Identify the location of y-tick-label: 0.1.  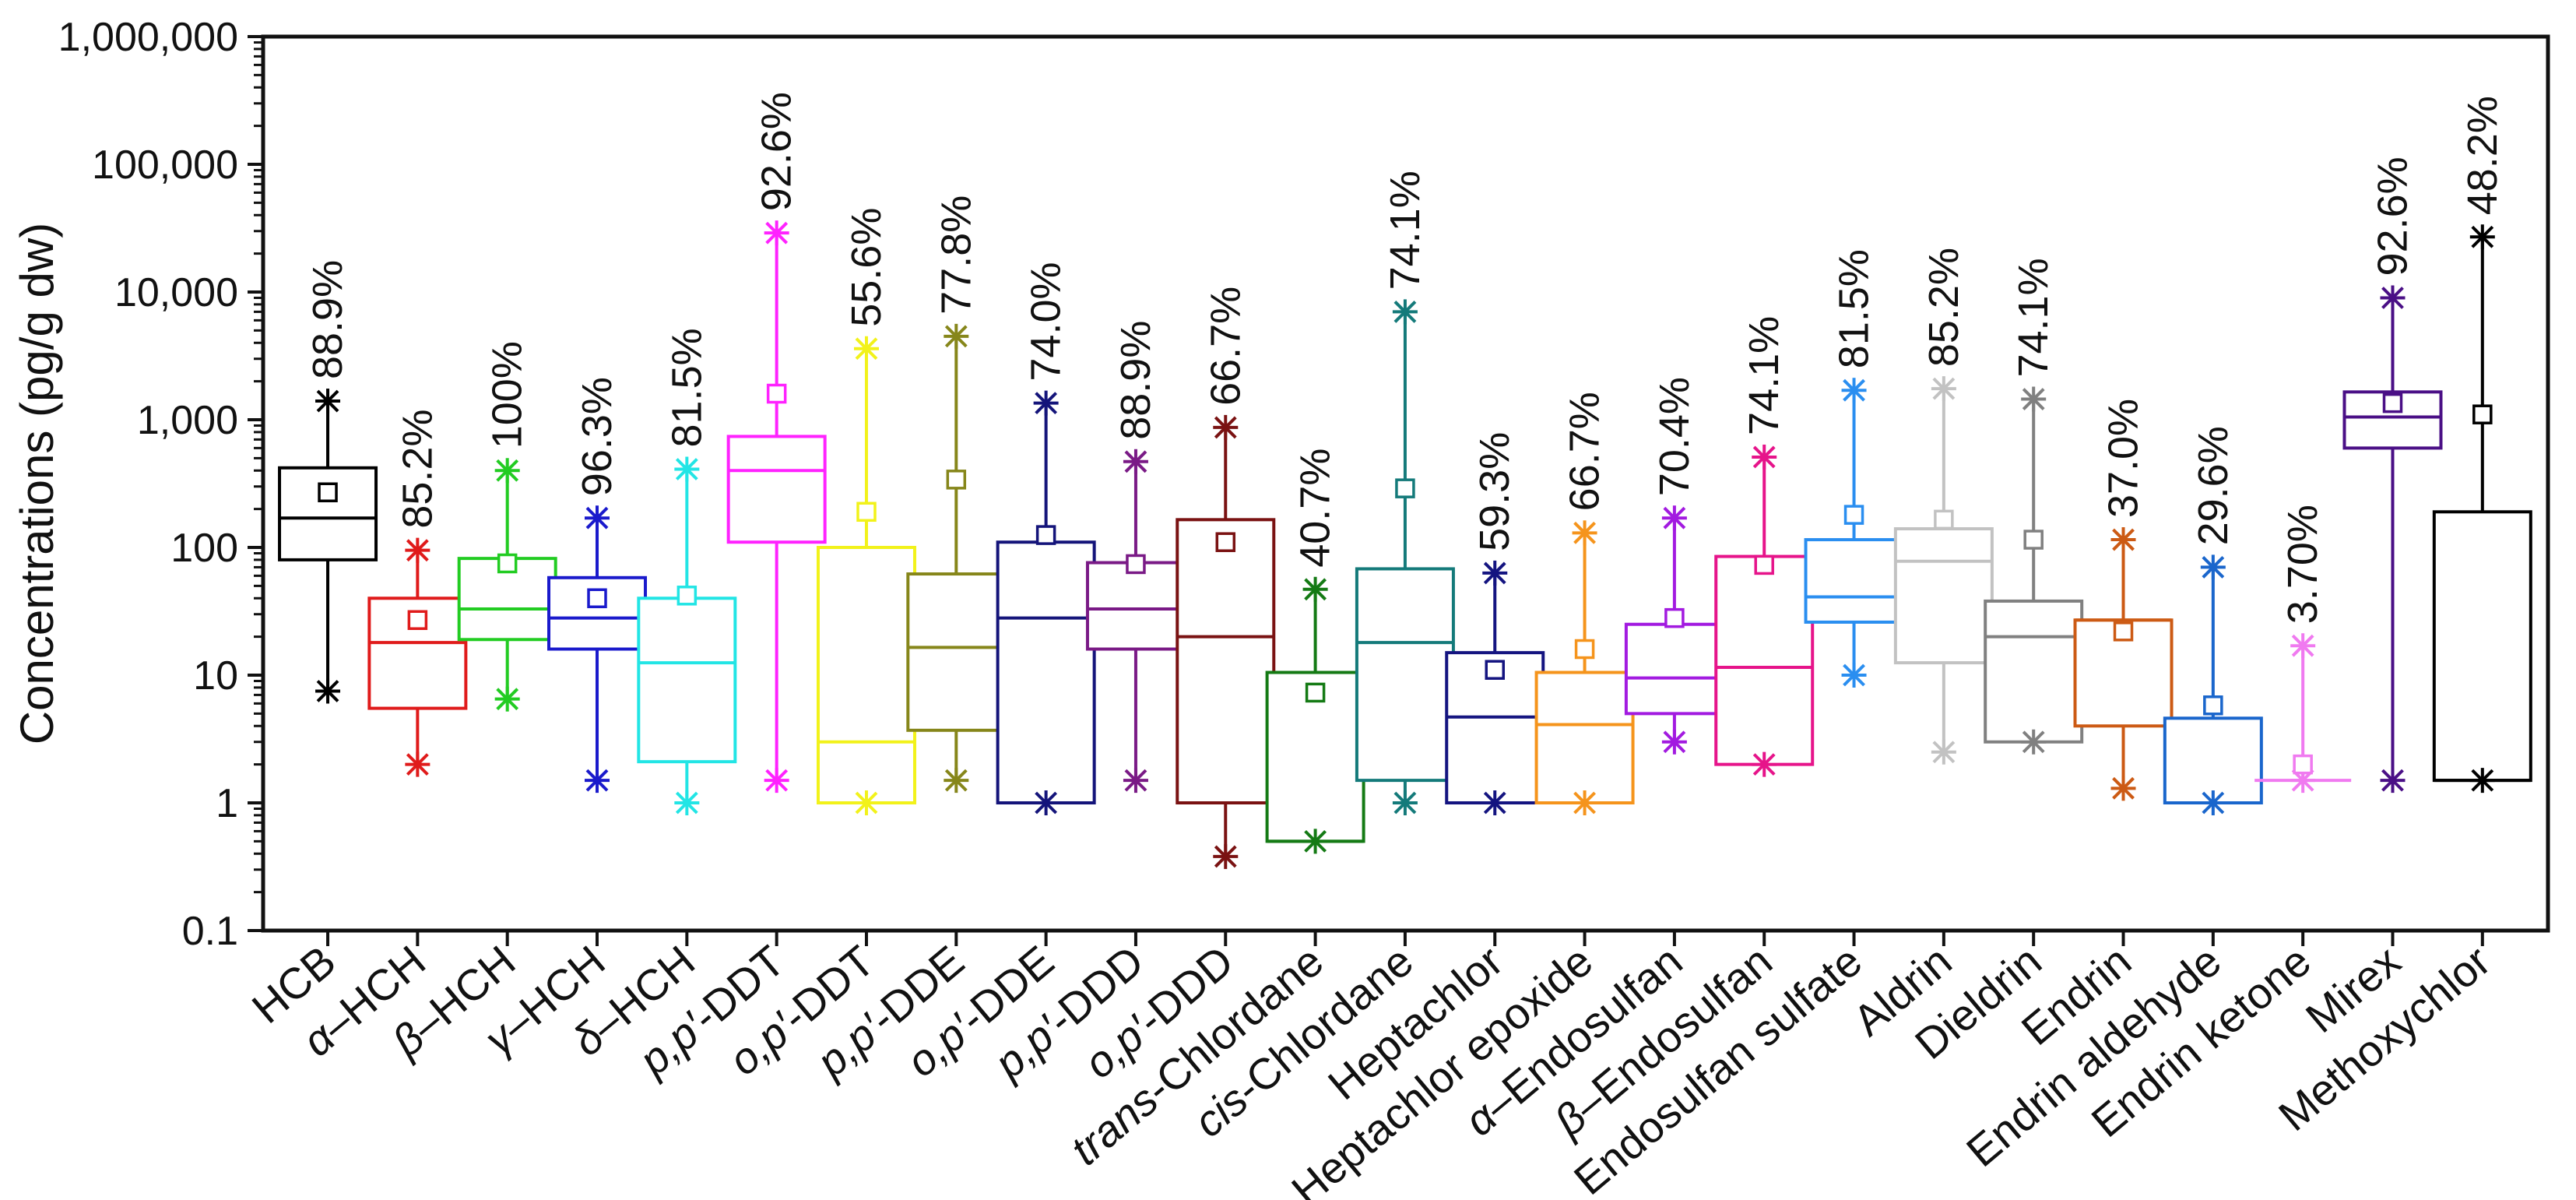
(210, 932).